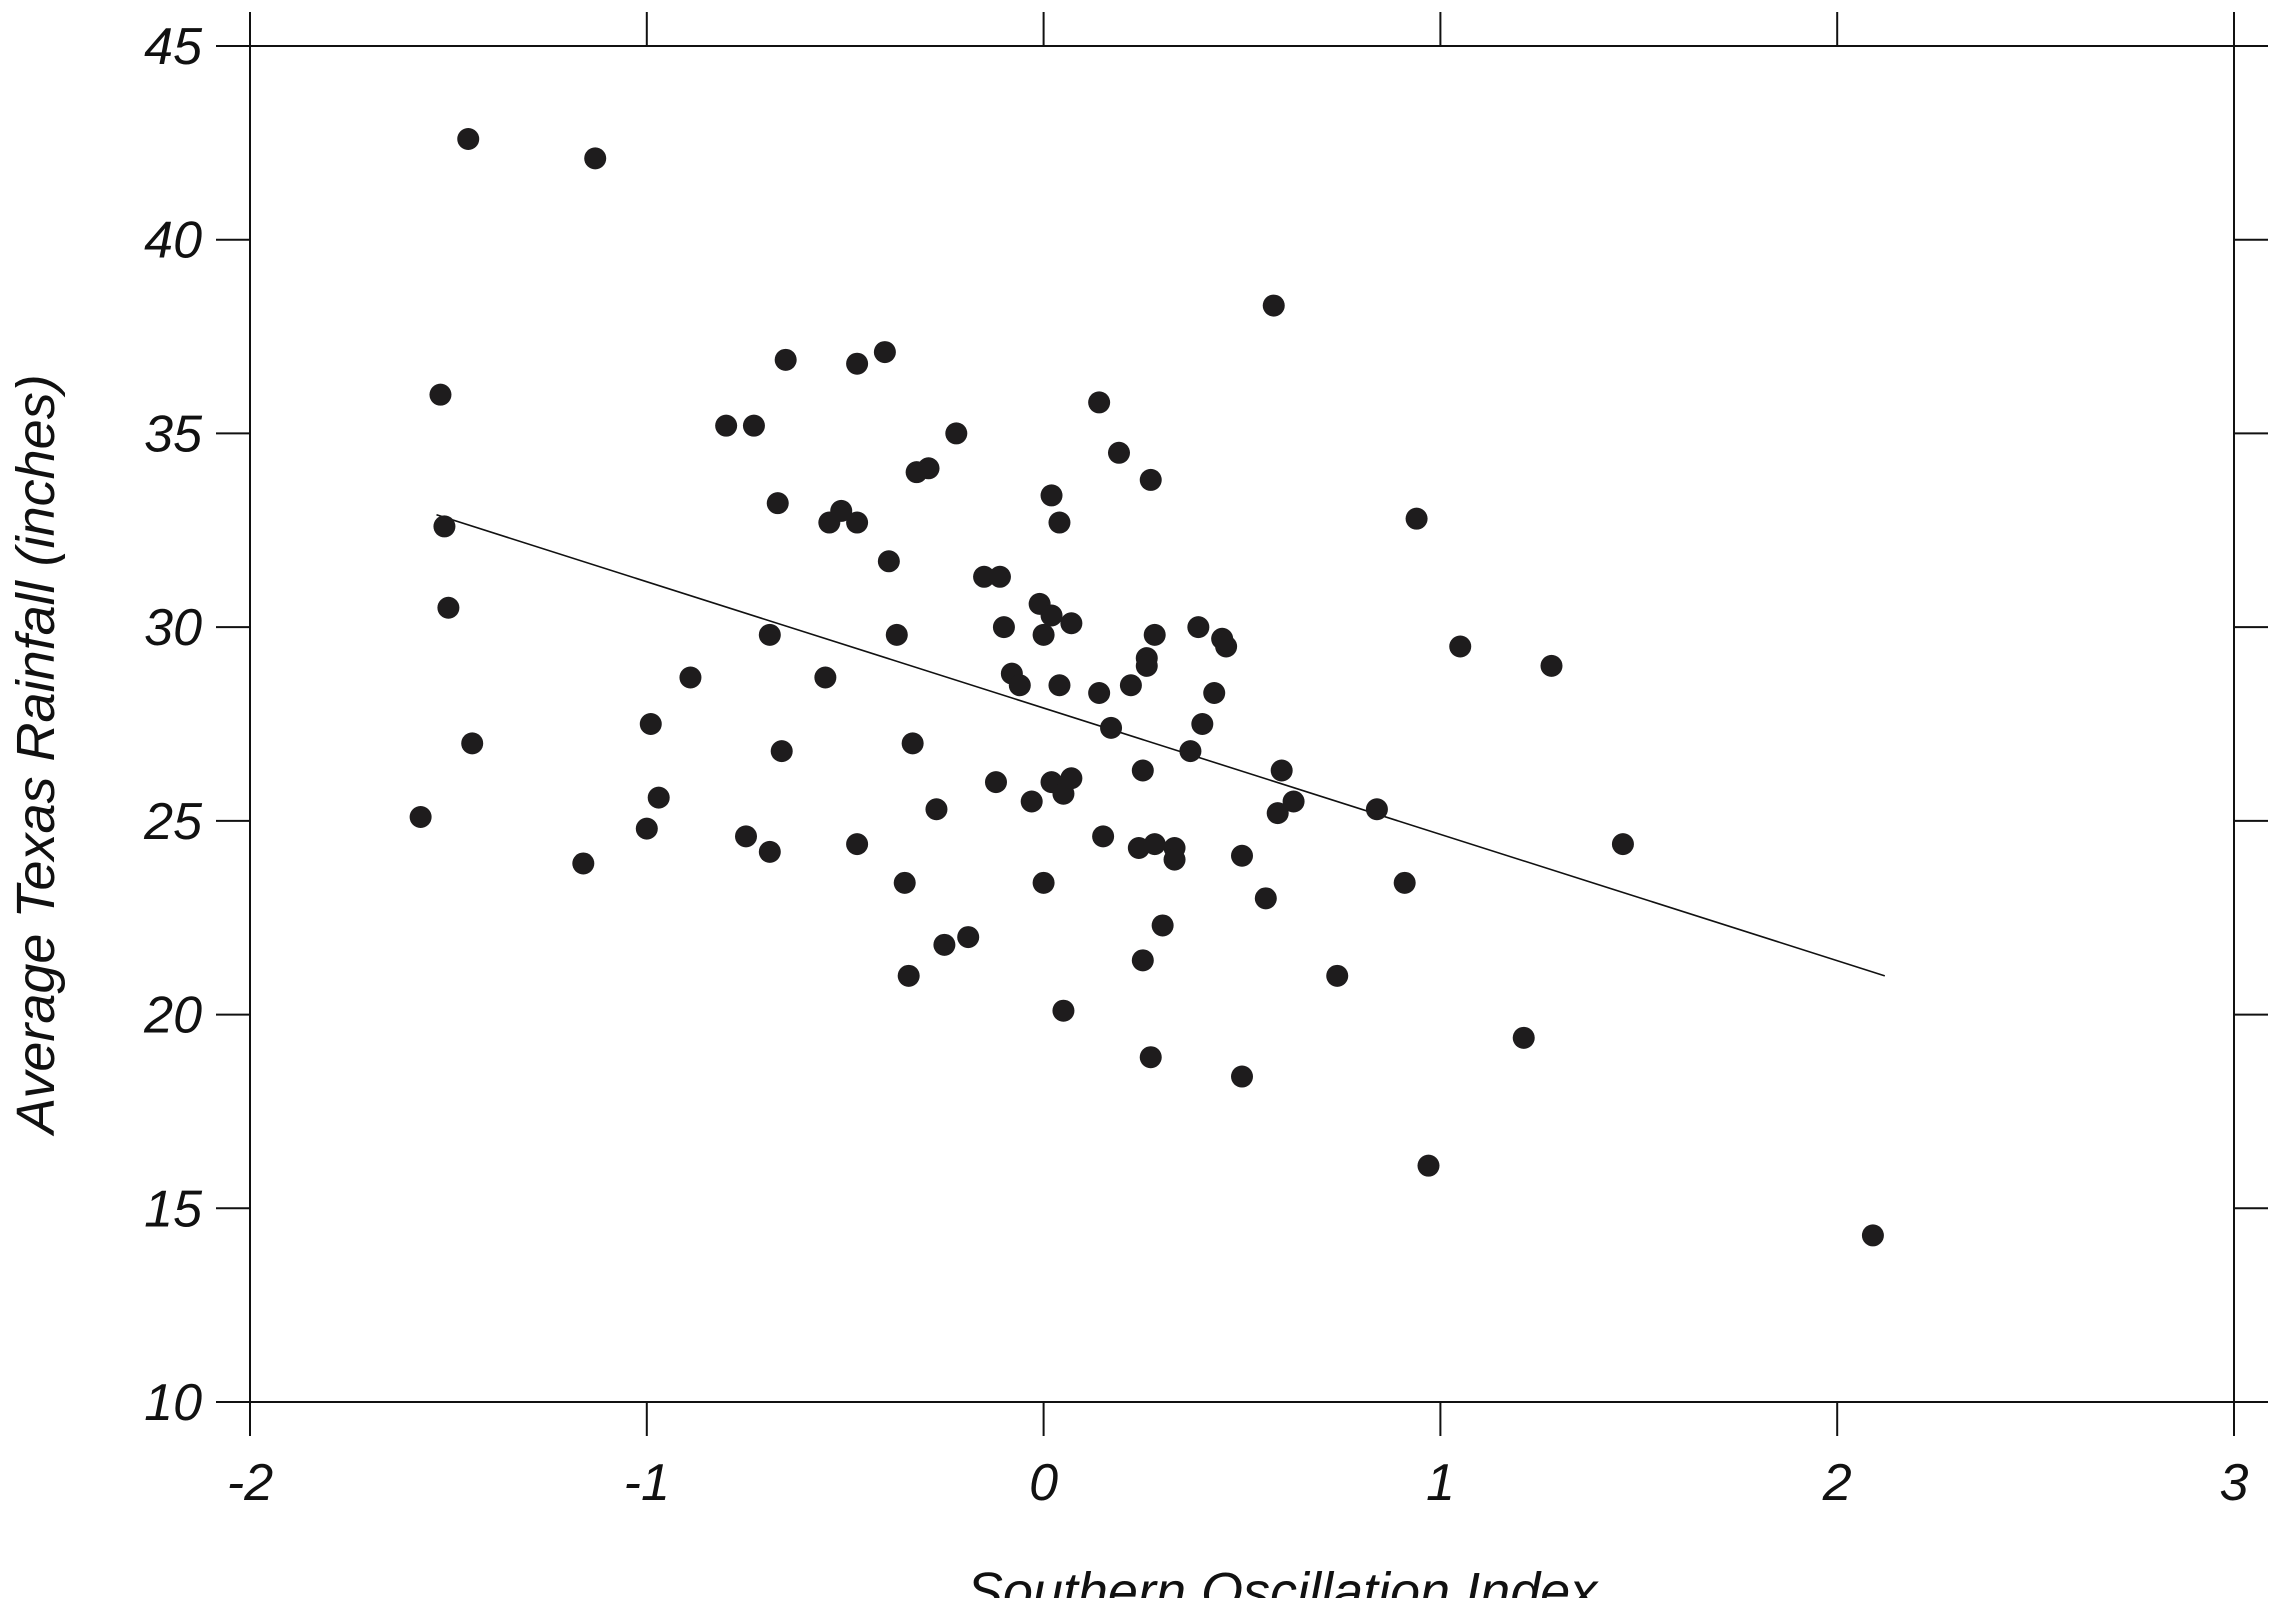 The height and width of the screenshot is (1598, 2276). Describe the element at coordinates (173, 47) in the screenshot. I see `y-tick-label: 45` at that location.